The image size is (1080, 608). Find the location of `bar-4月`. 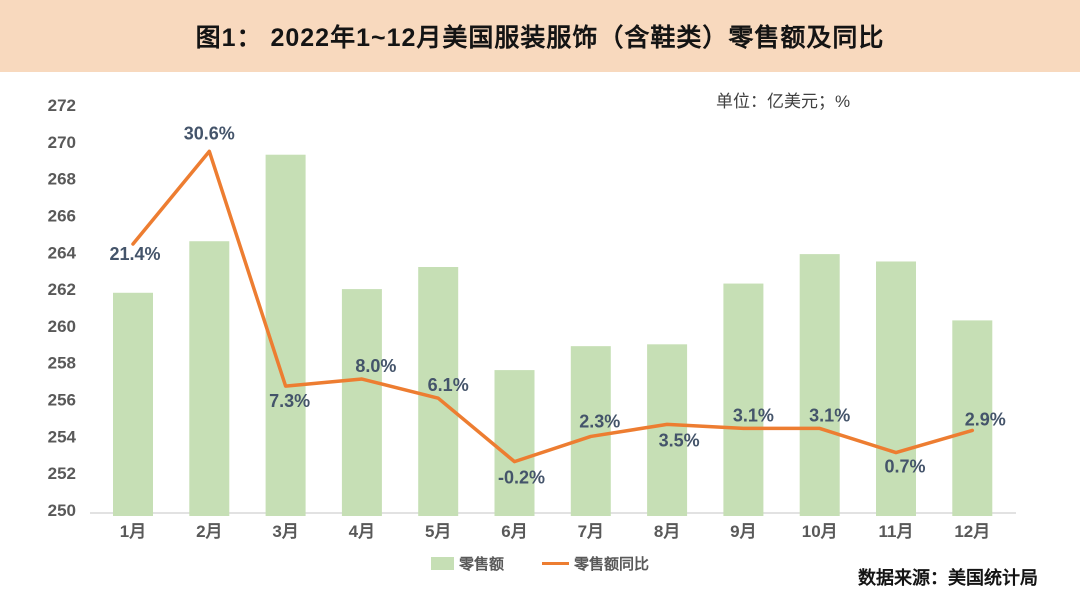

bar-4月 is located at coordinates (361, 402).